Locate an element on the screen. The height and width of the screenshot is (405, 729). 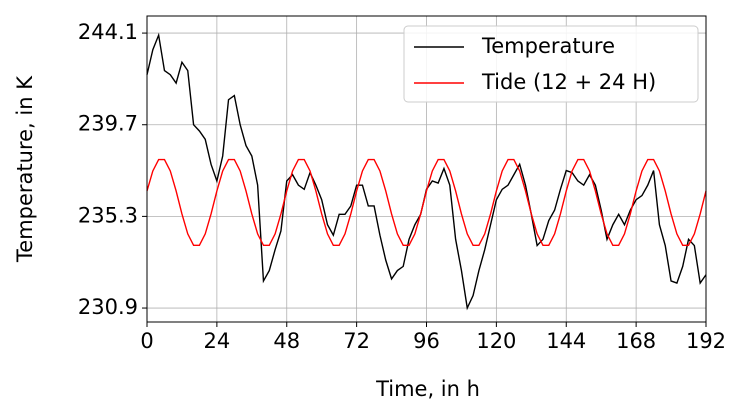
x-tick-label: 96 is located at coordinates (426, 341).